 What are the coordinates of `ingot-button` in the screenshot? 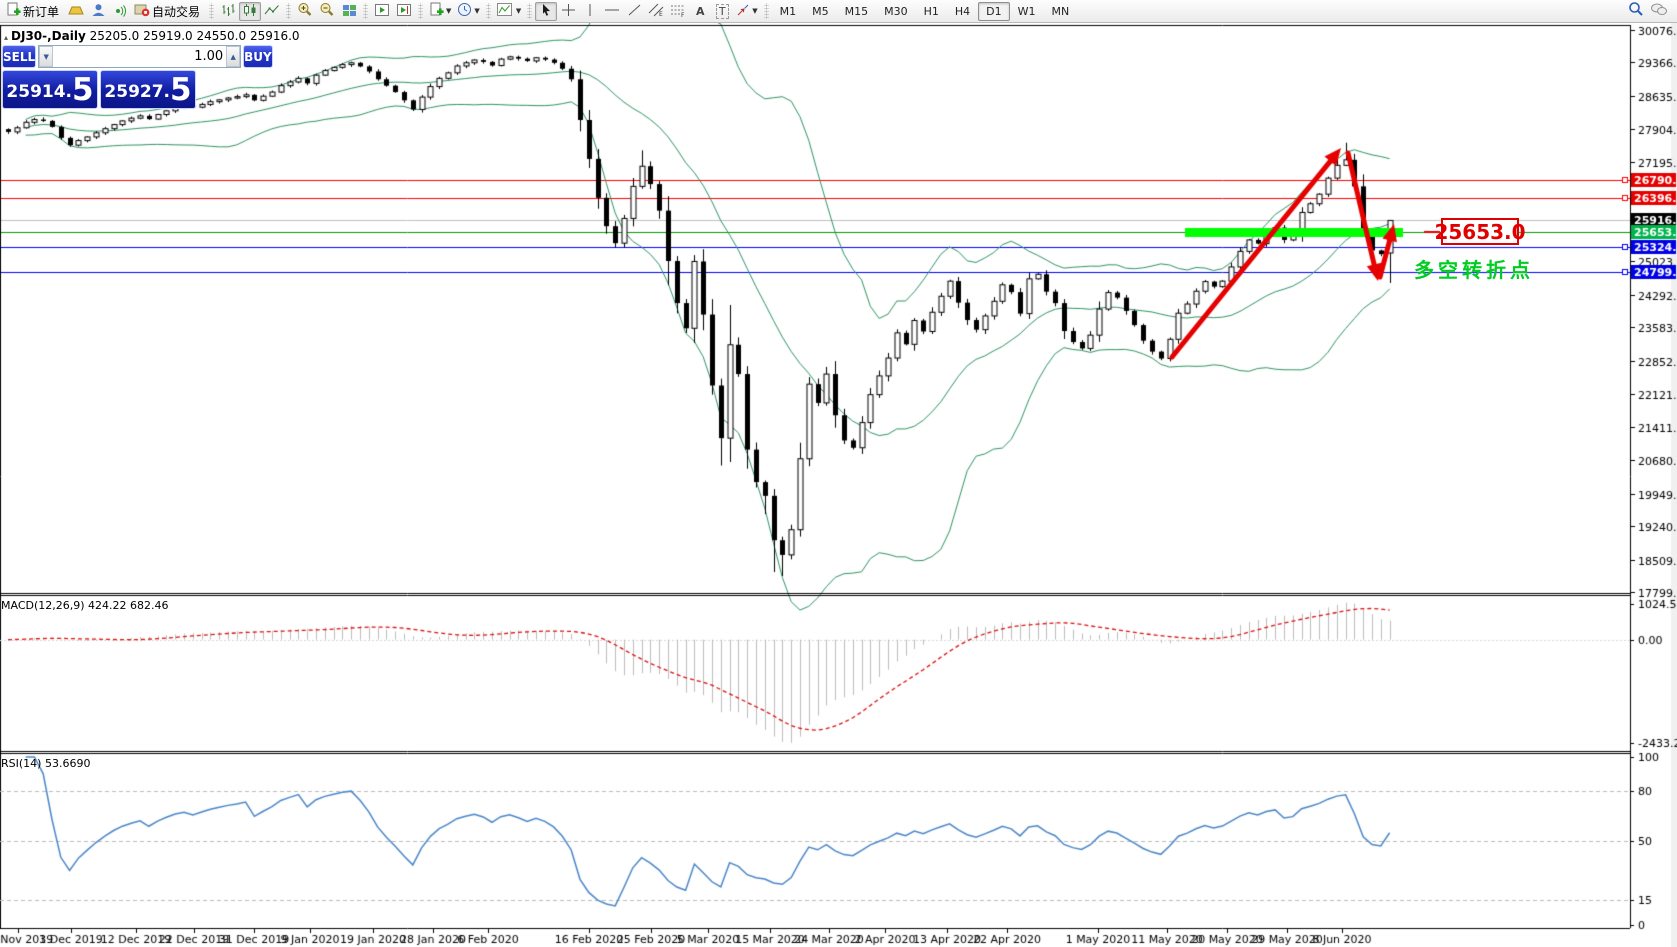 It's located at (76, 11).